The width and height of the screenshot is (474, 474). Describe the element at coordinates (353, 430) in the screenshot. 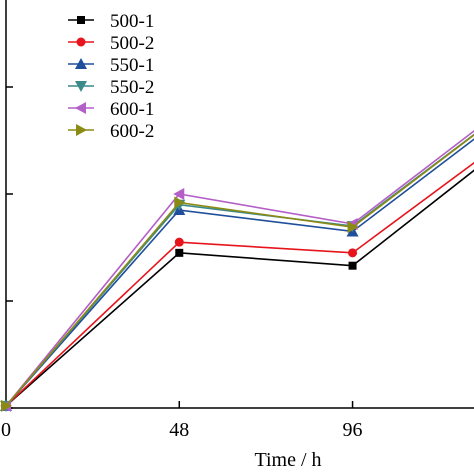

I see `x-tick-label: 96` at that location.